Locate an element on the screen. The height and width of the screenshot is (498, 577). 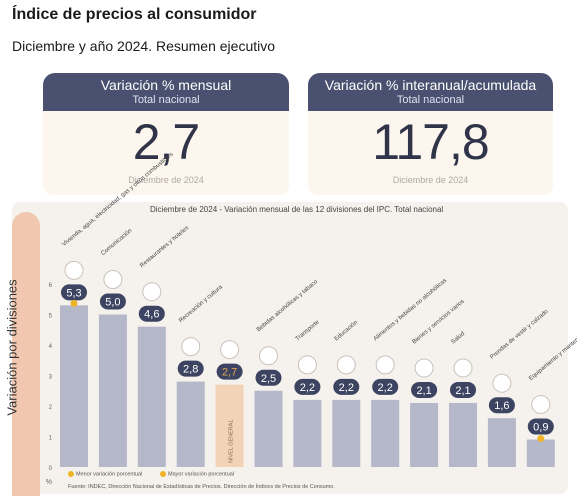
monthly-card-heading: Variación % mensual is located at coordinates (166, 85).